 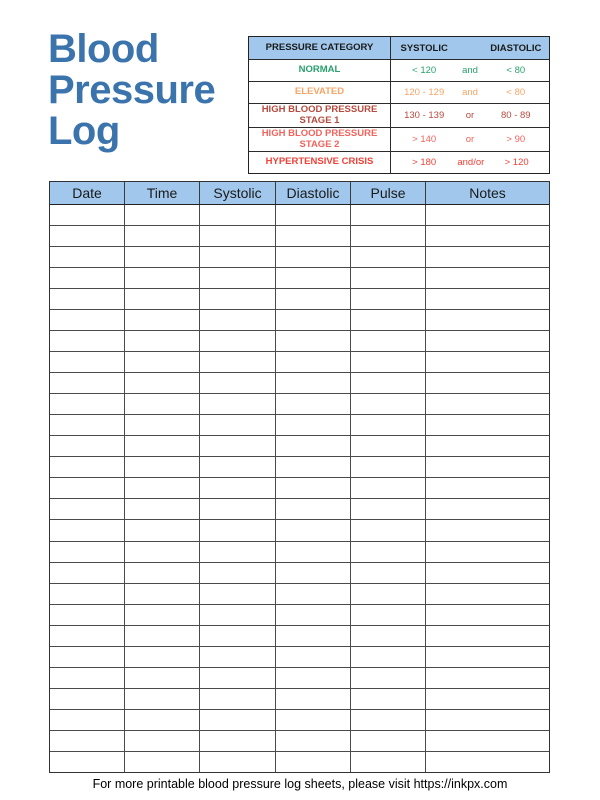 What do you see at coordinates (424, 70) in the screenshot?
I see `systolic-value: < 120` at bounding box center [424, 70].